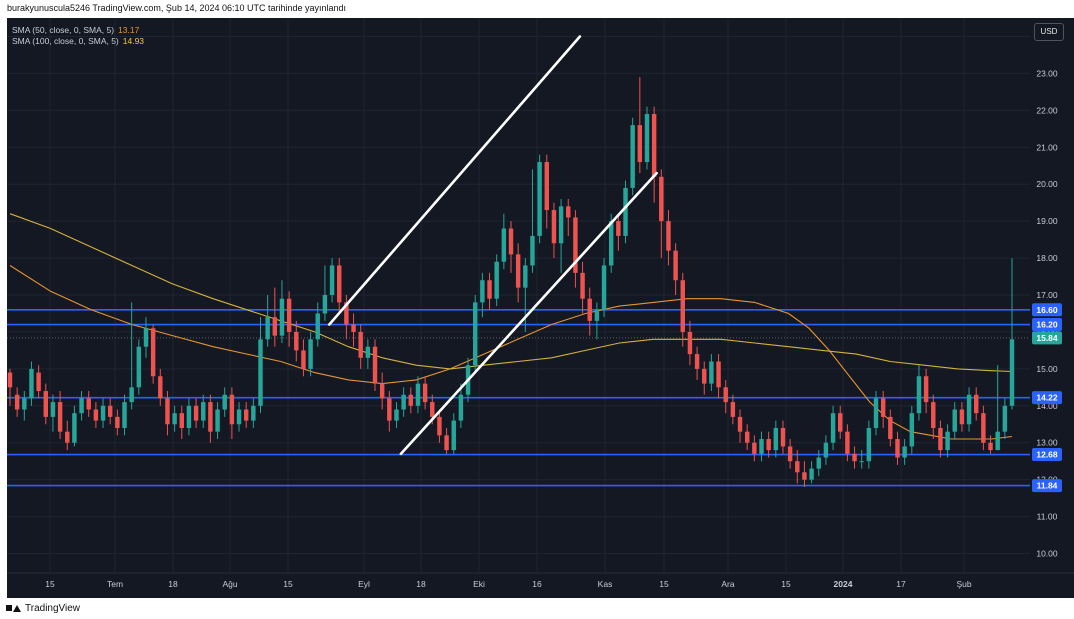 The image size is (1074, 619). Describe the element at coordinates (129, 30) in the screenshot. I see `legend-sma50-value: 13.17` at that location.